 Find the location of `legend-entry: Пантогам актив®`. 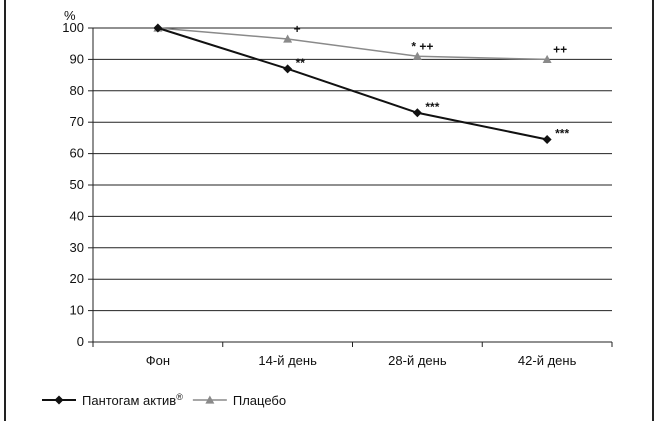

legend-entry: Пантогам актив® is located at coordinates (112, 400).